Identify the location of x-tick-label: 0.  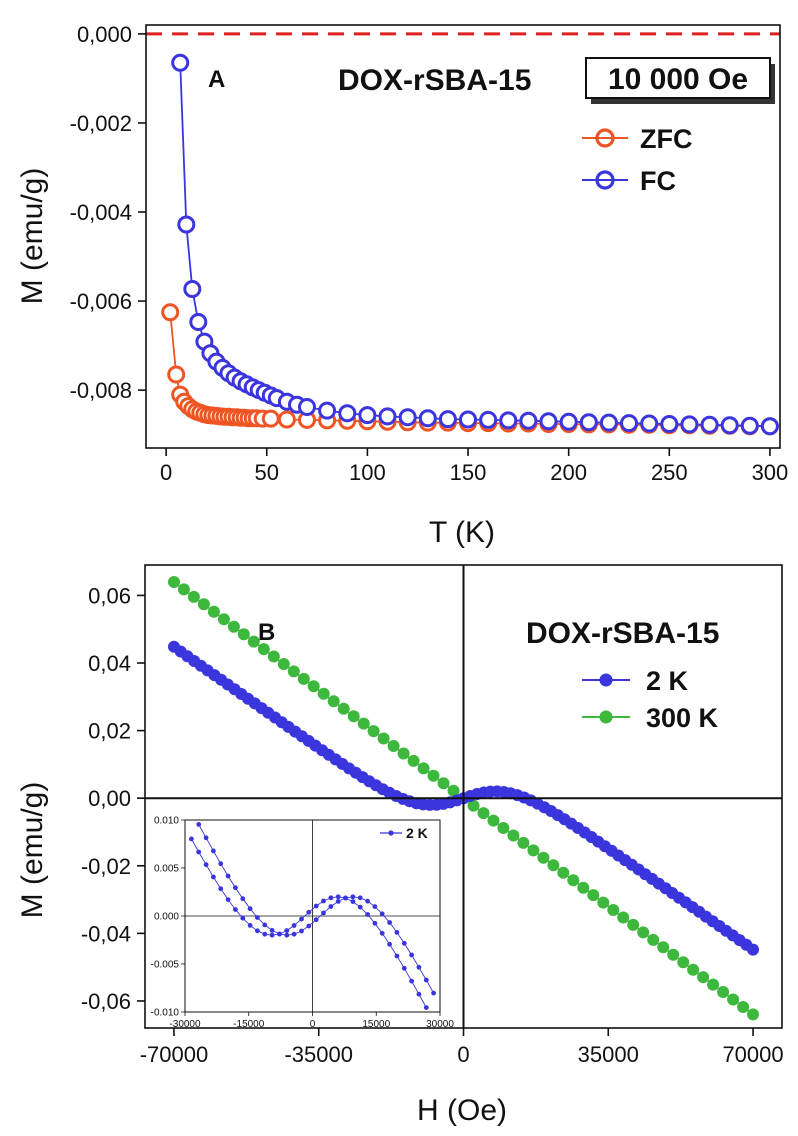
(463, 1054).